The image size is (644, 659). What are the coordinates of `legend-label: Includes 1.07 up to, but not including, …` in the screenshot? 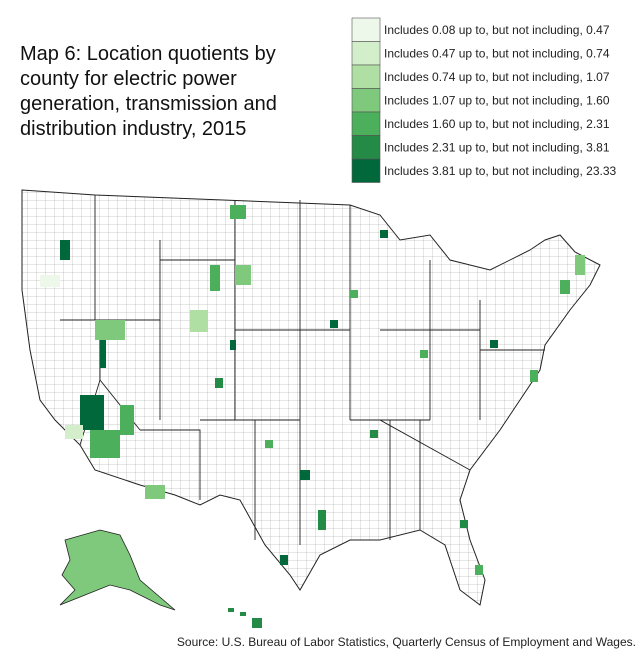 It's located at (497, 100).